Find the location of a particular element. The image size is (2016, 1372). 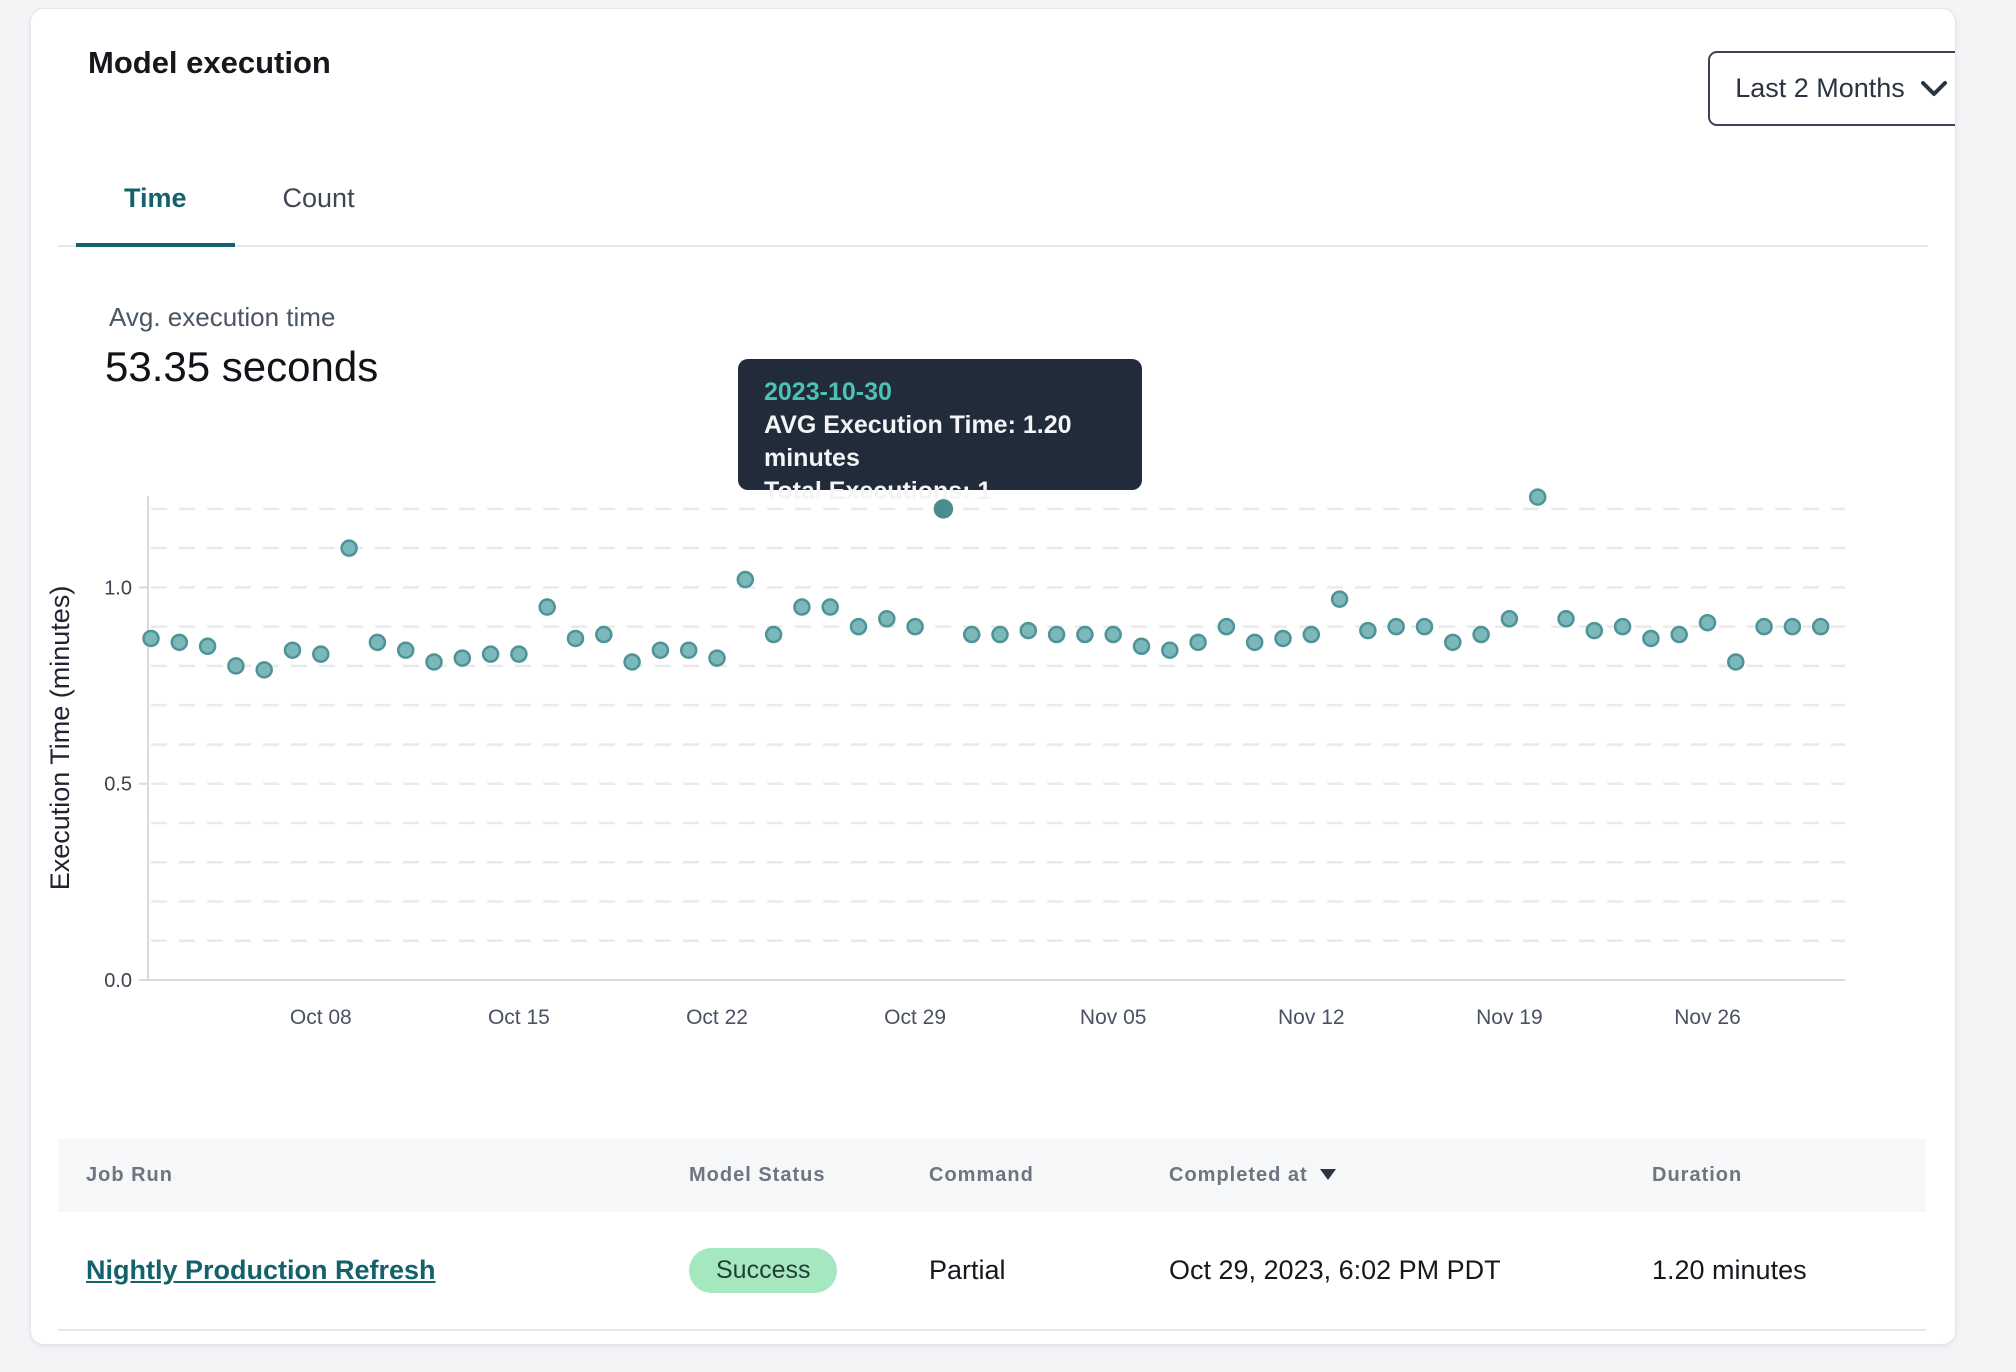

avg-execution-time-value: 53.35 seconds is located at coordinates (242, 366).